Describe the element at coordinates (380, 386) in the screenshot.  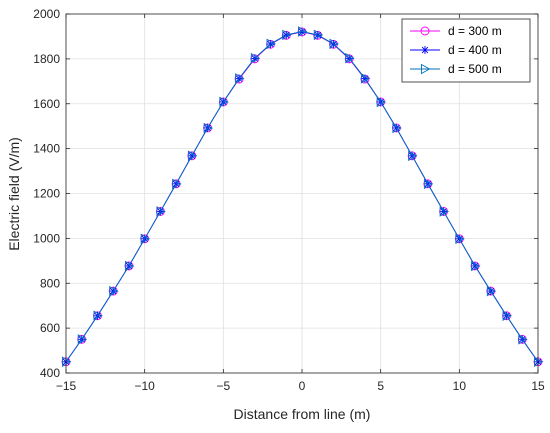
I see `x-tick-label: 5` at that location.